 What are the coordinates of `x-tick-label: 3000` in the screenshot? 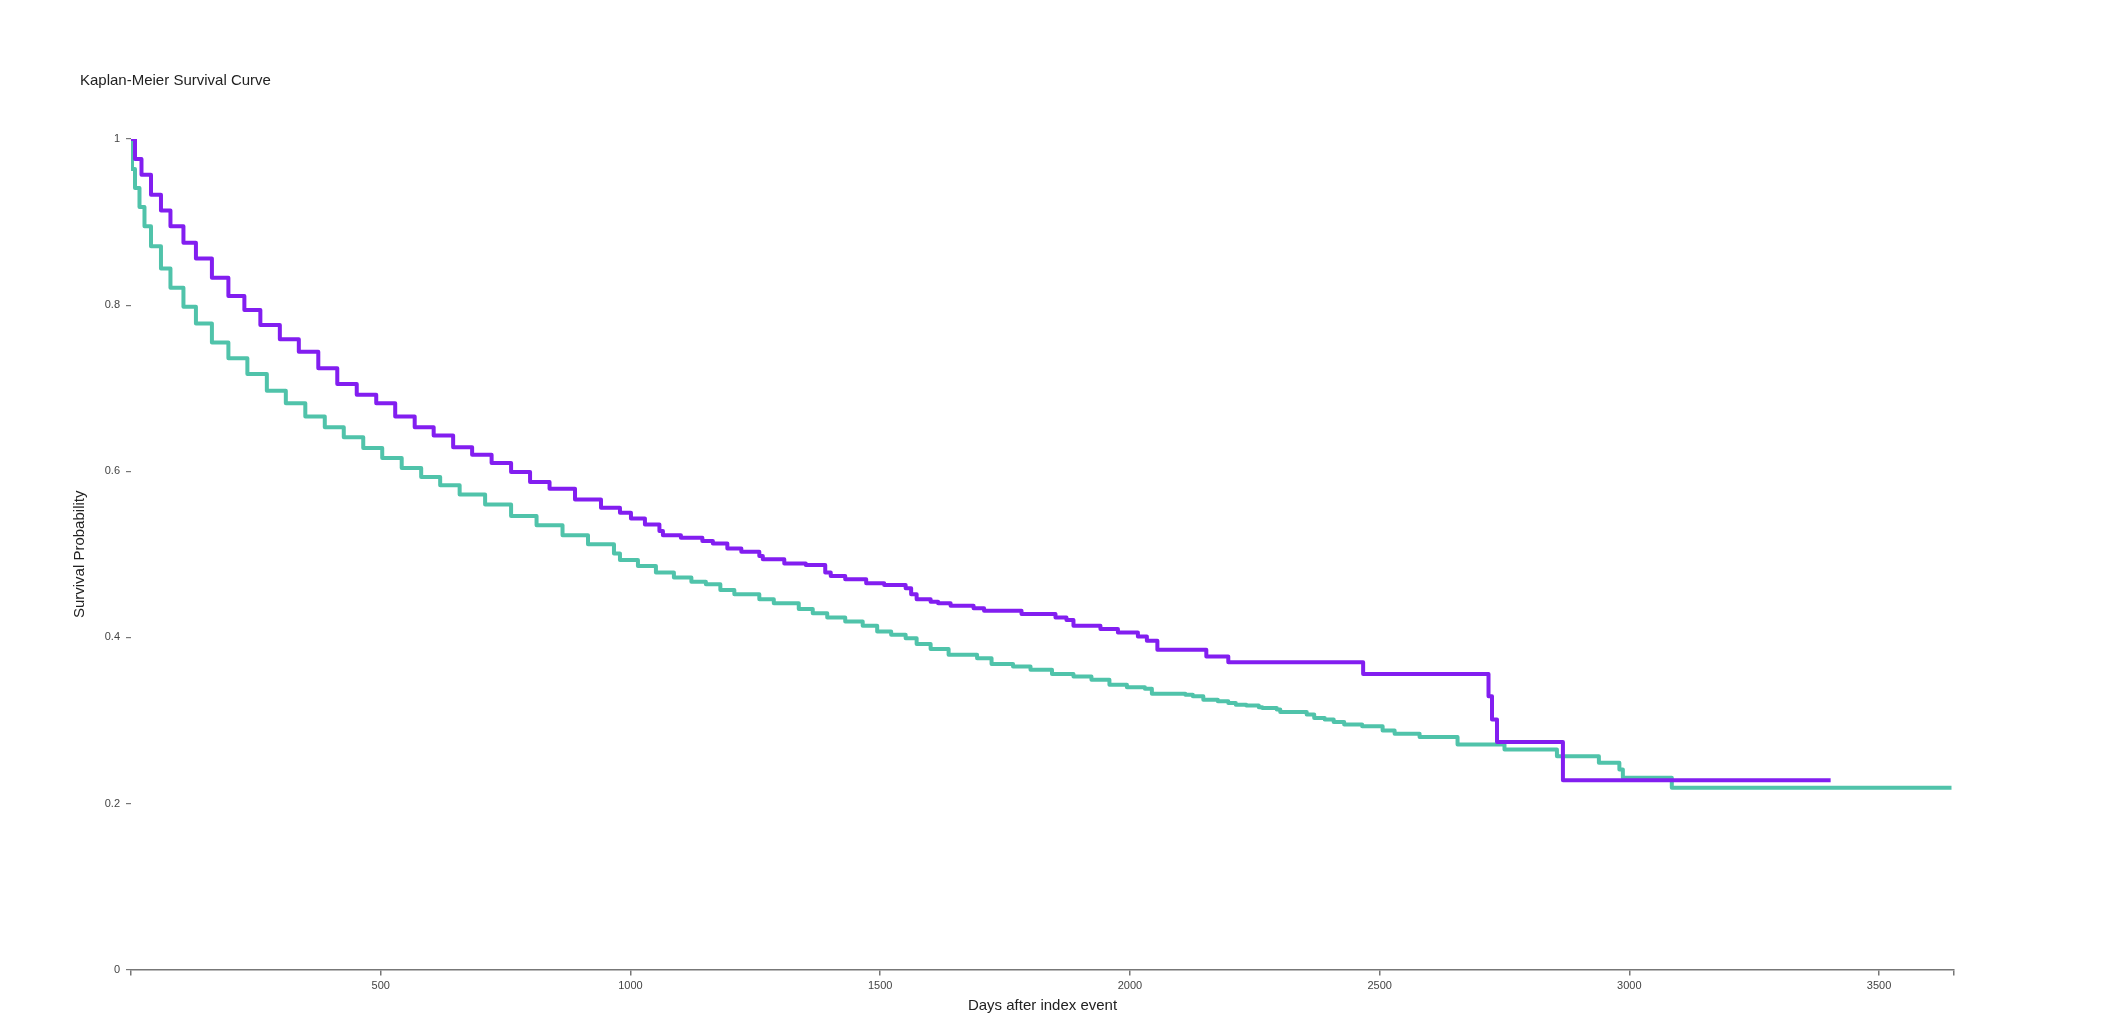 It's located at (1629, 985).